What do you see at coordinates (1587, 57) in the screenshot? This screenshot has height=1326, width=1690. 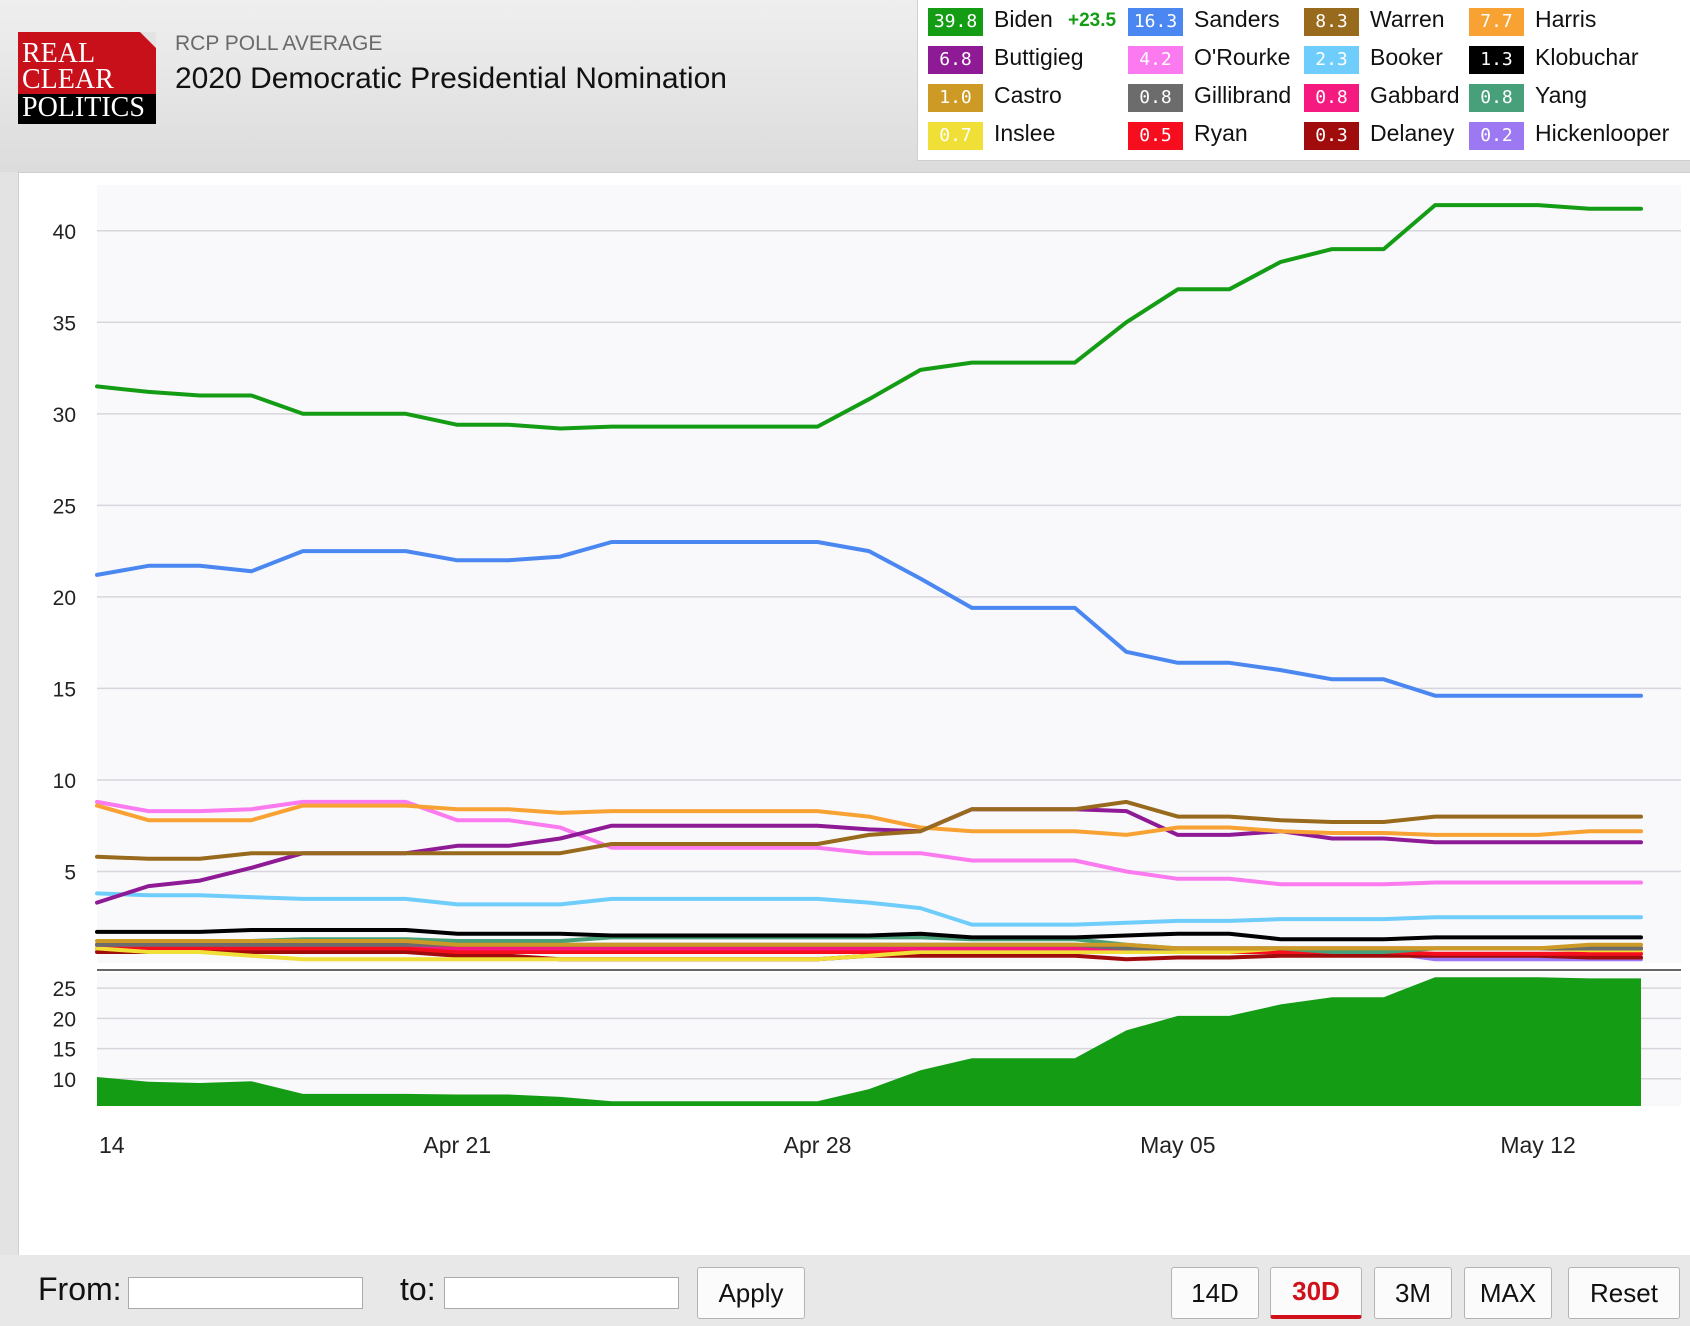 I see `legend-name: Klobuchar` at bounding box center [1587, 57].